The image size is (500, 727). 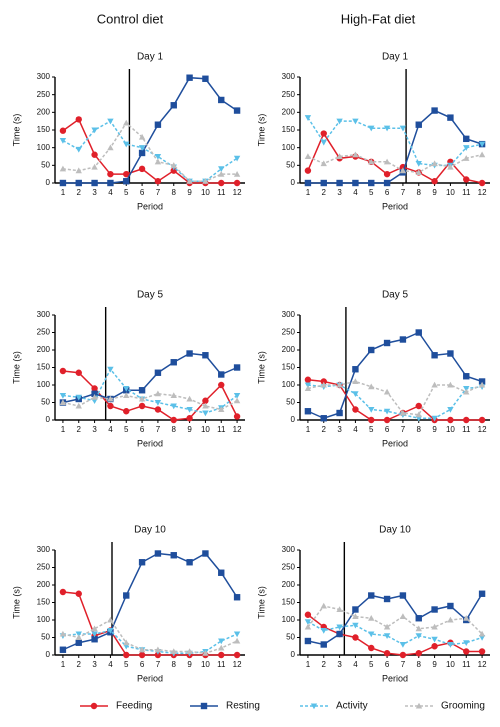 What do you see at coordinates (44, 549) in the screenshot?
I see `y-tick-label: 300` at bounding box center [44, 549].